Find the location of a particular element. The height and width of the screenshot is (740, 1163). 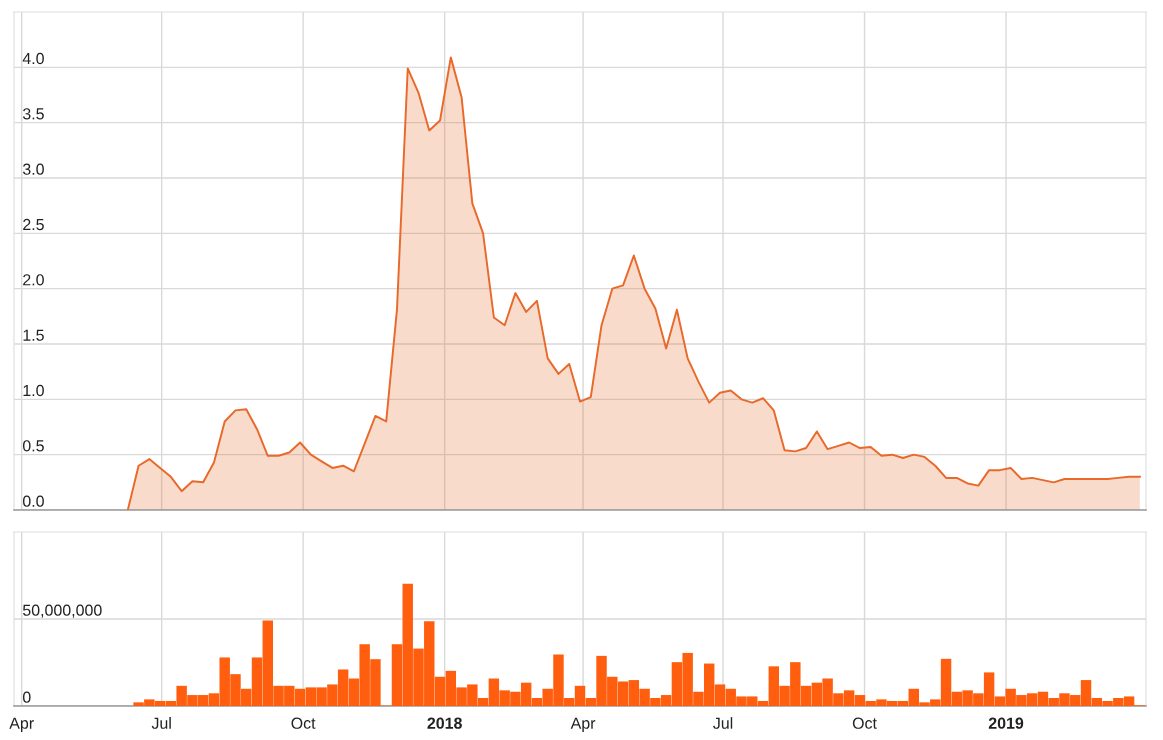

y-tick-label: 1.0 is located at coordinates (33, 390).